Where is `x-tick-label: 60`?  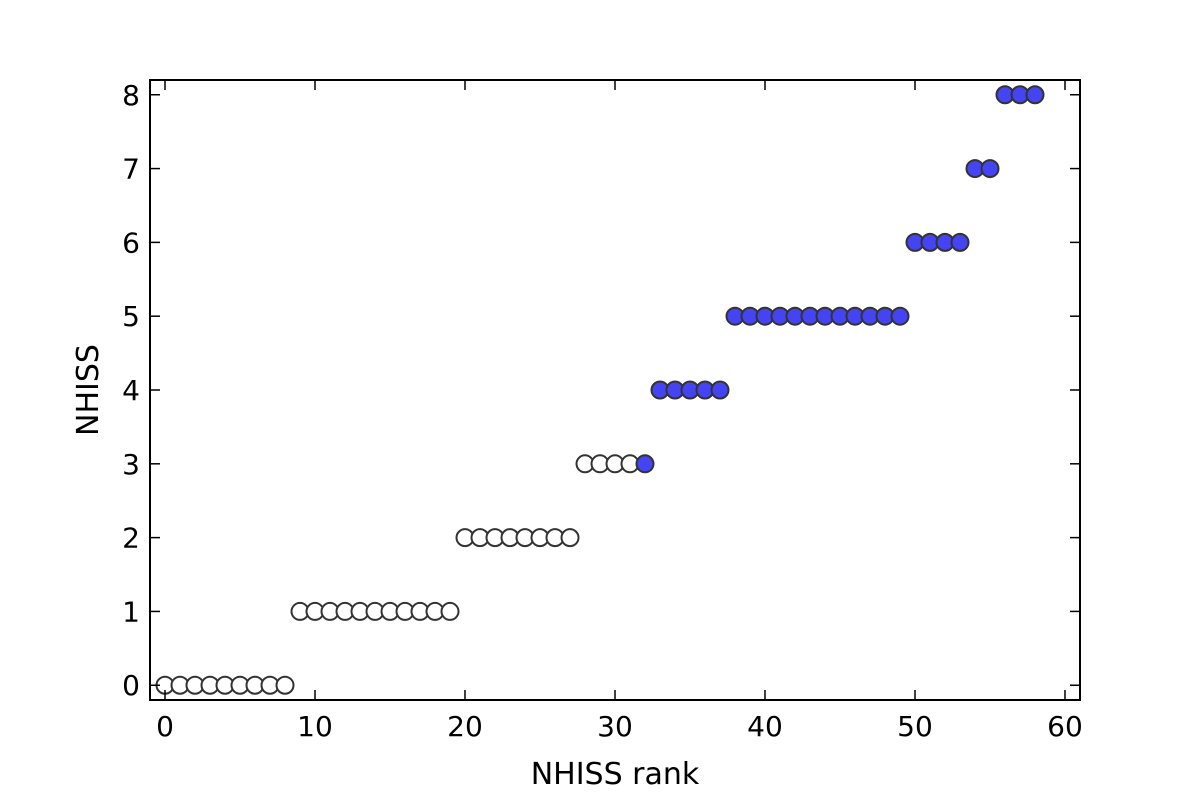 x-tick-label: 60 is located at coordinates (1065, 726).